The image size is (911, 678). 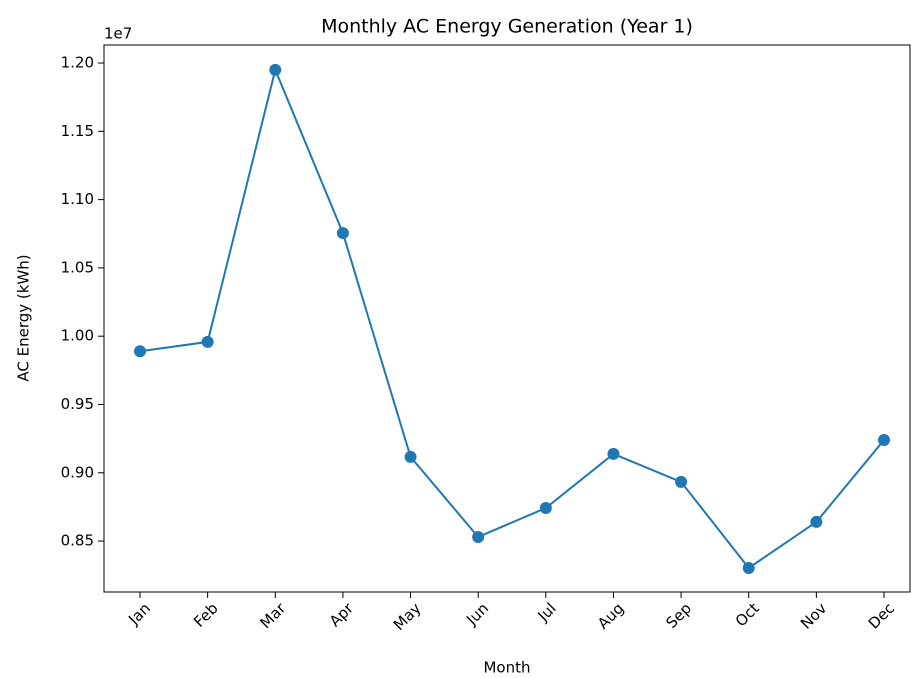 What do you see at coordinates (206, 615) in the screenshot?
I see `x-tick-label: Feb` at bounding box center [206, 615].